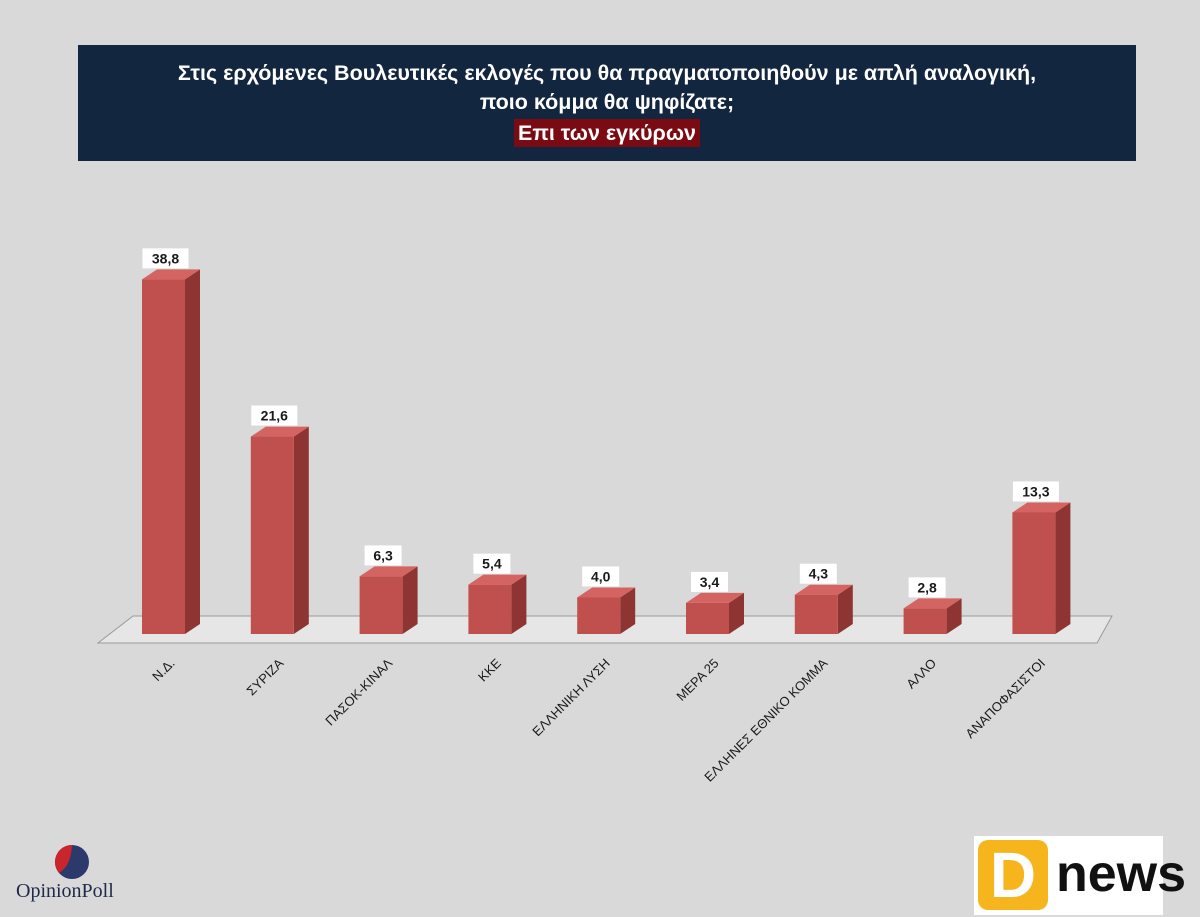 This screenshot has height=917, width=1200. I want to click on value-label: 3,4, so click(710, 582).